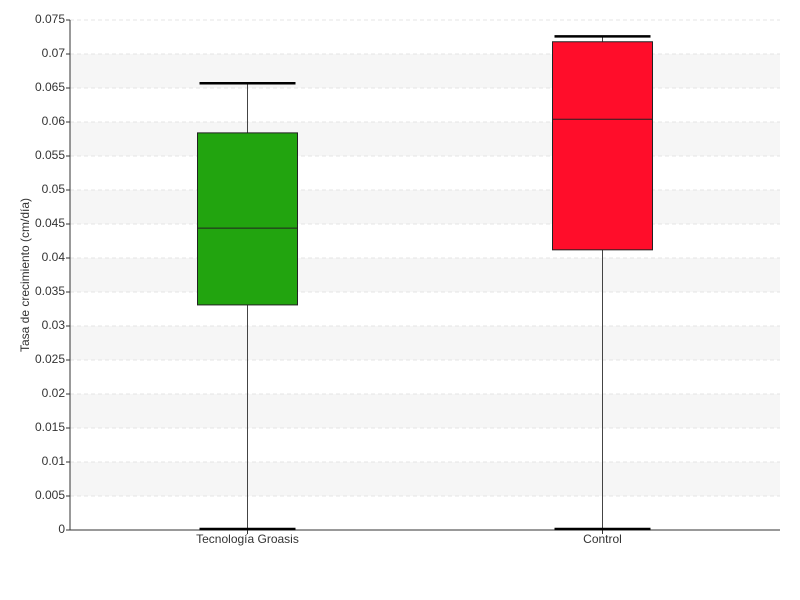 Image resolution: width=800 pixels, height=600 pixels. What do you see at coordinates (54, 189) in the screenshot?
I see `y-tick-label: 0.05` at bounding box center [54, 189].